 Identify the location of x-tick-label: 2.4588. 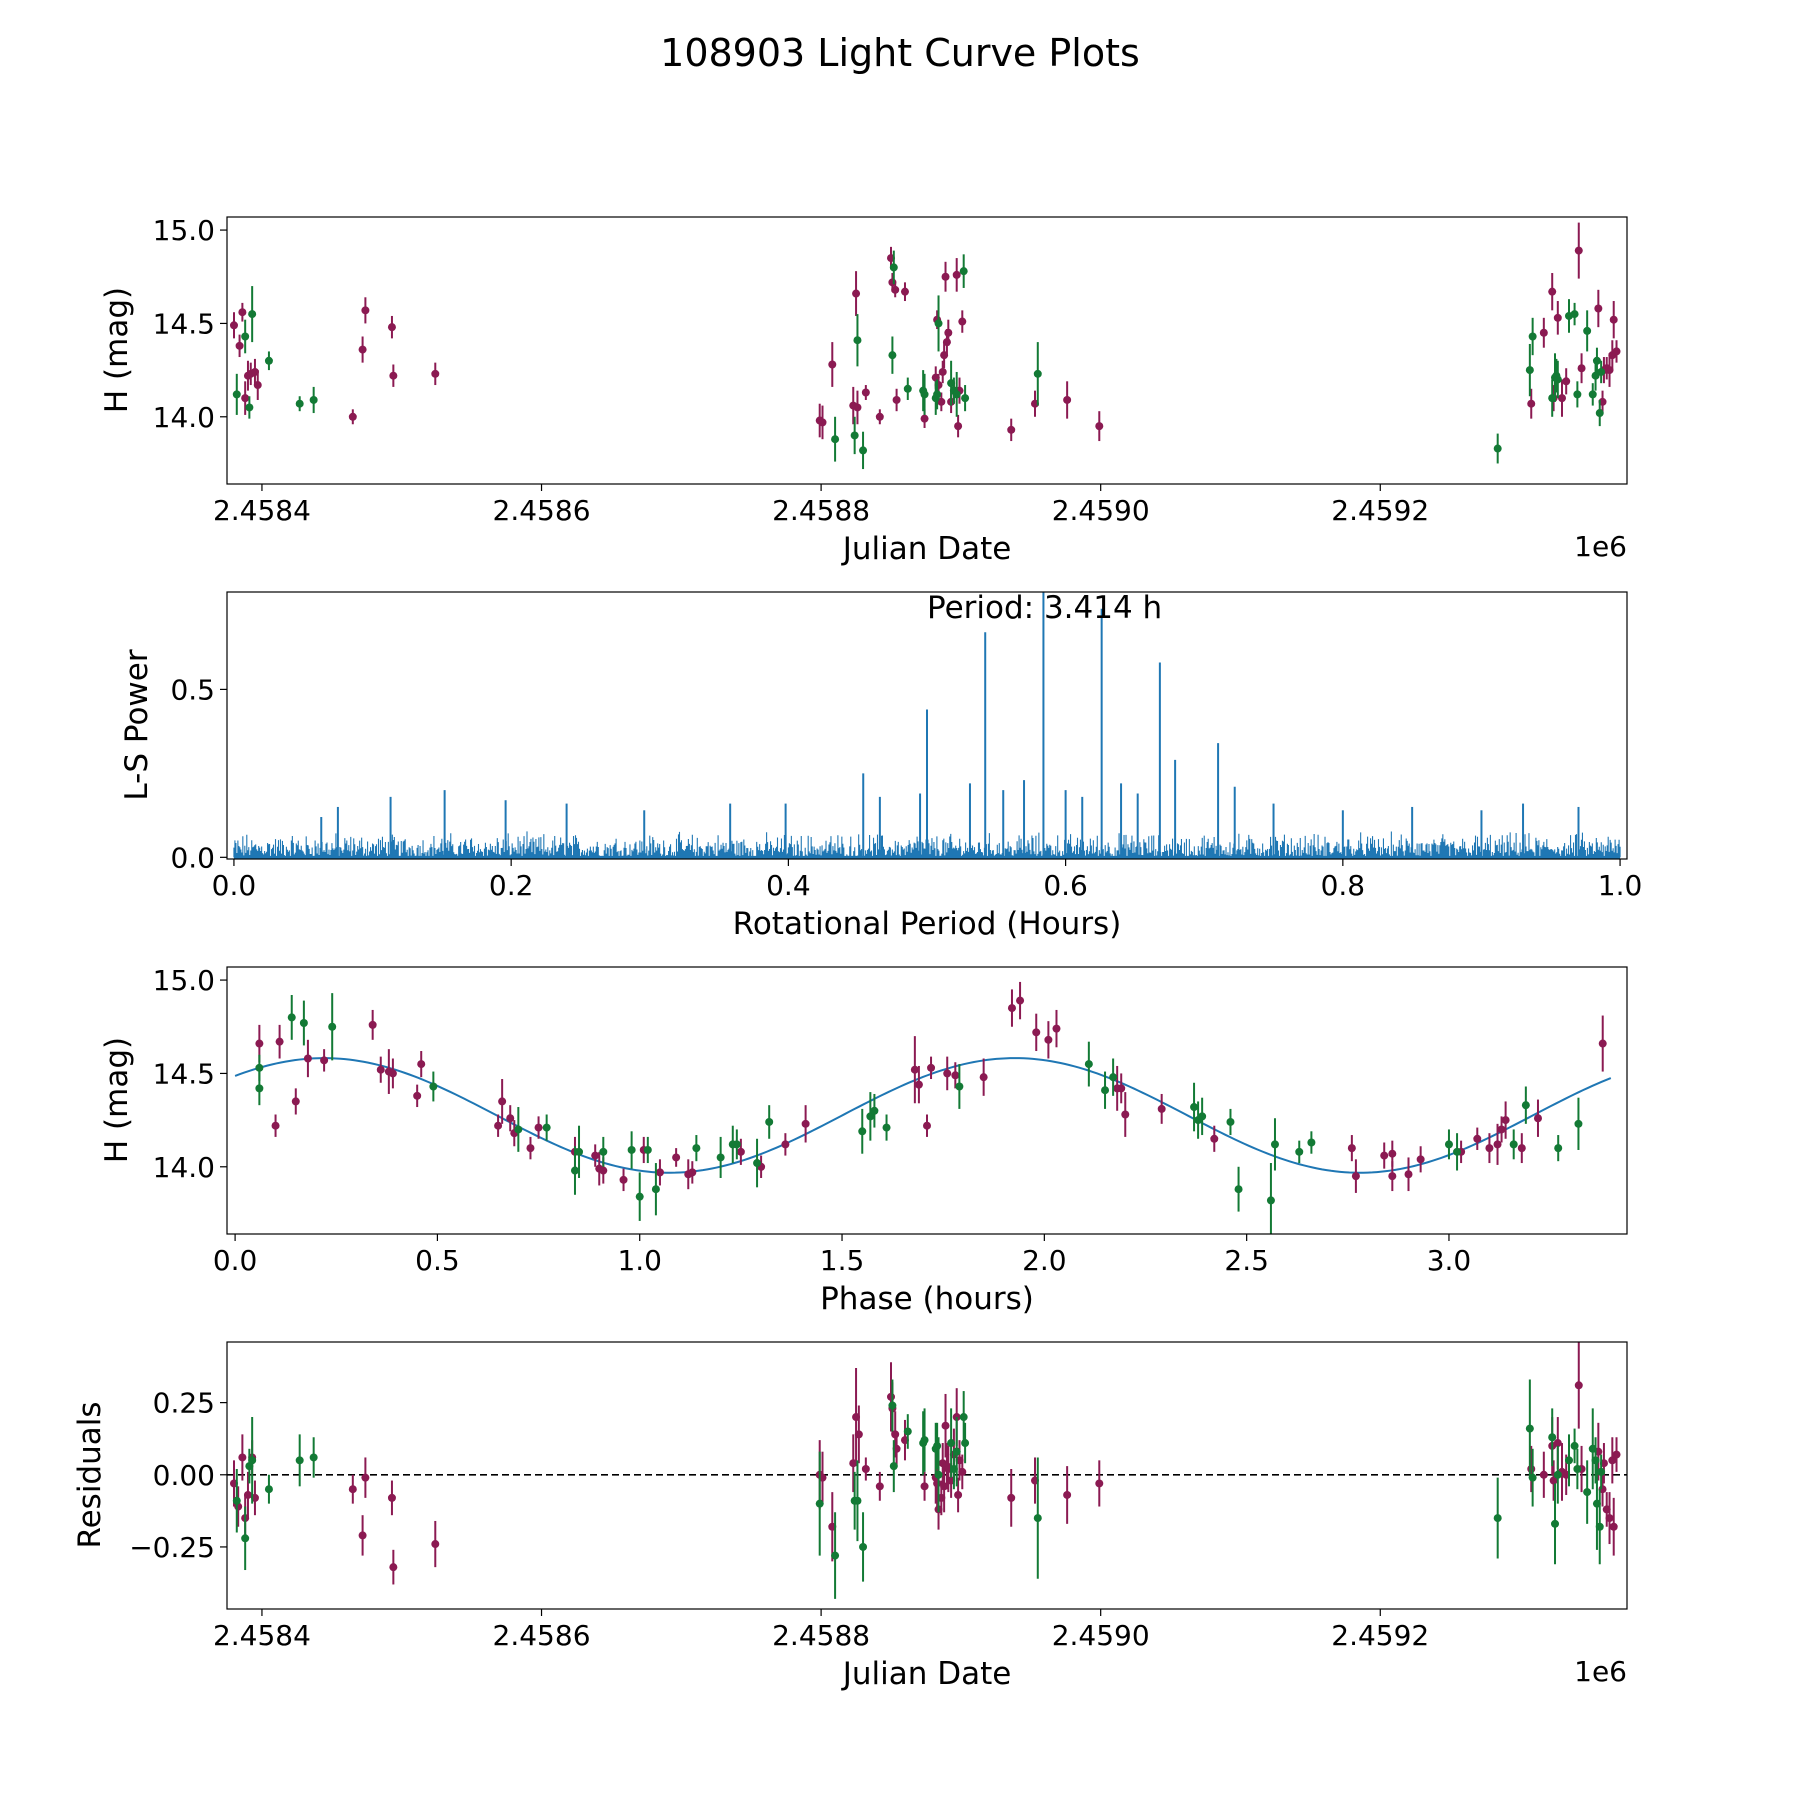
(821, 510).